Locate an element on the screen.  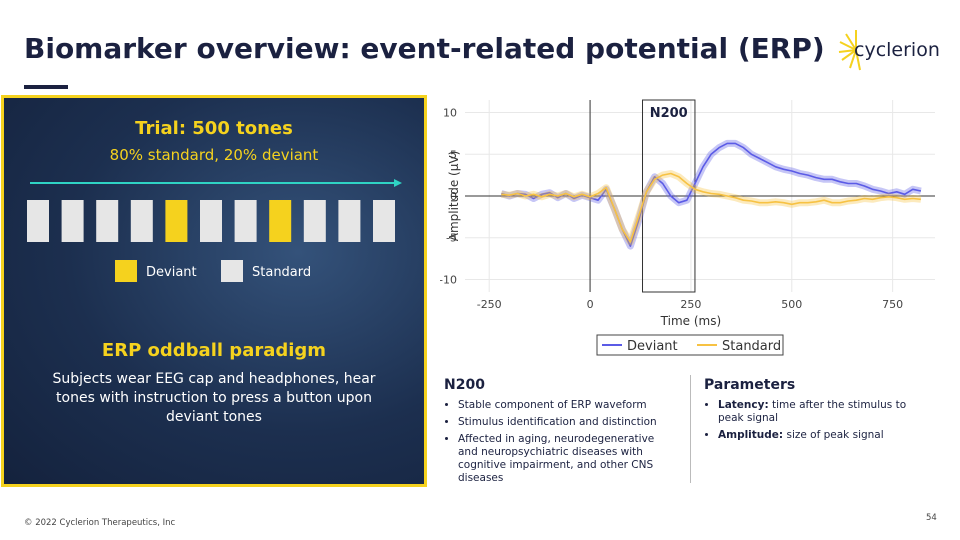
x-tick-label: 500 is located at coordinates (791, 304).